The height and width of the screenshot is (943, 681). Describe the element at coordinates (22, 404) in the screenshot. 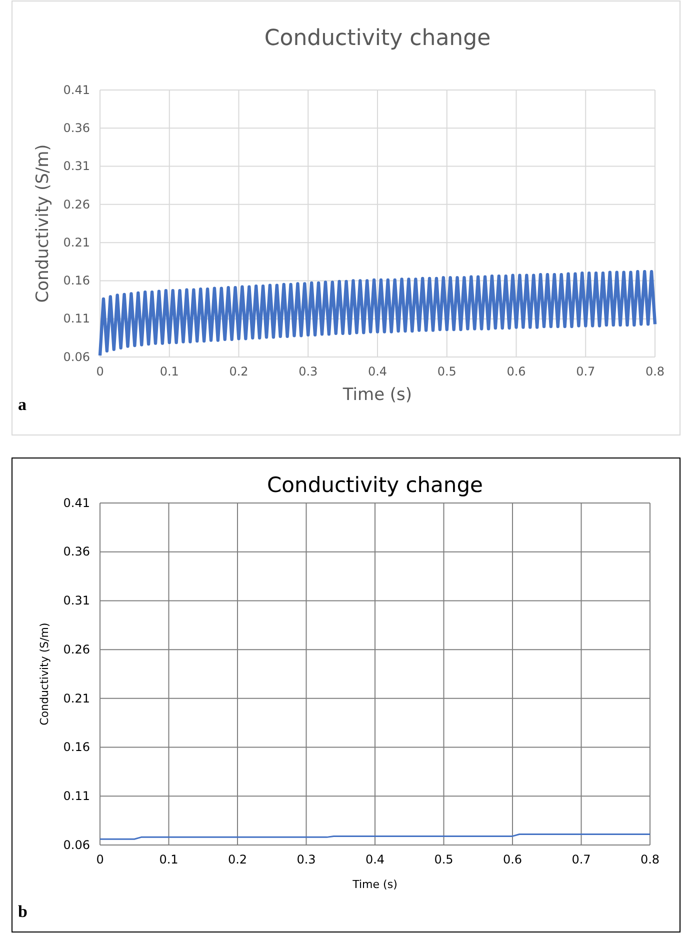

I see `text: a` at that location.